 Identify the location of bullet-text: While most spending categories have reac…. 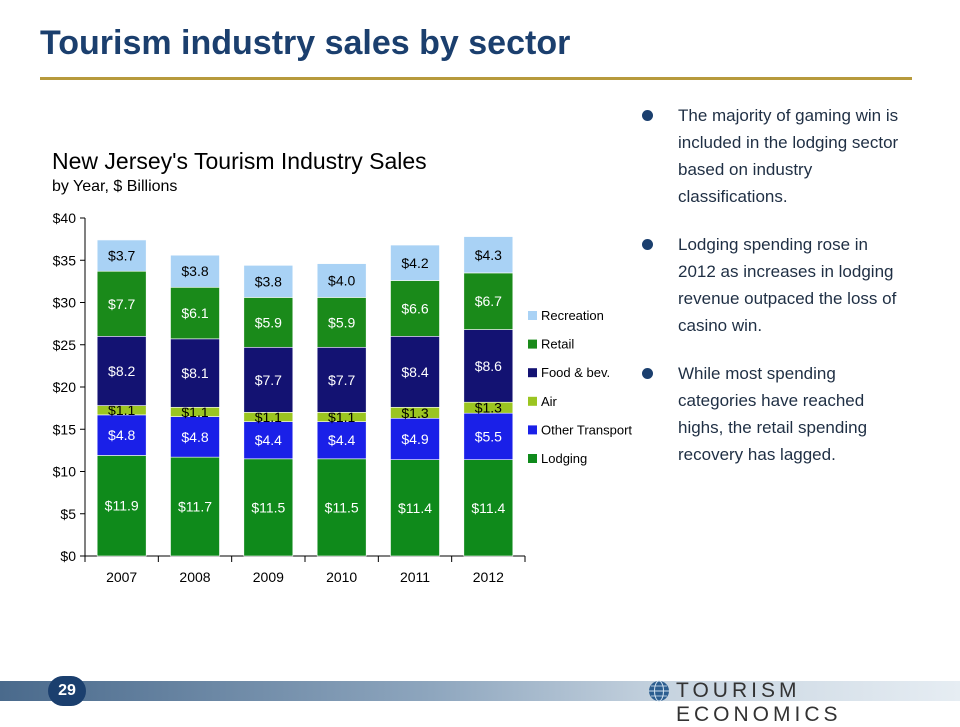
(773, 414).